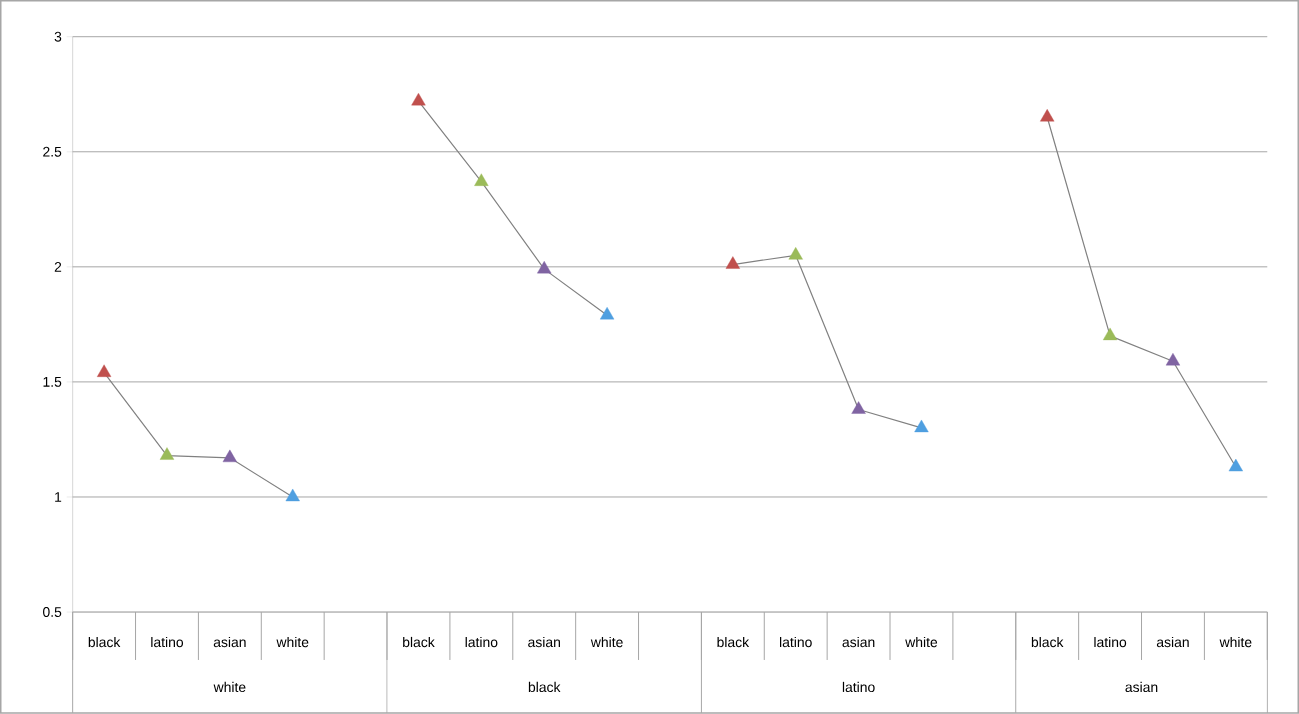 The height and width of the screenshot is (714, 1299). What do you see at coordinates (544, 687) in the screenshot?
I see `text: black` at bounding box center [544, 687].